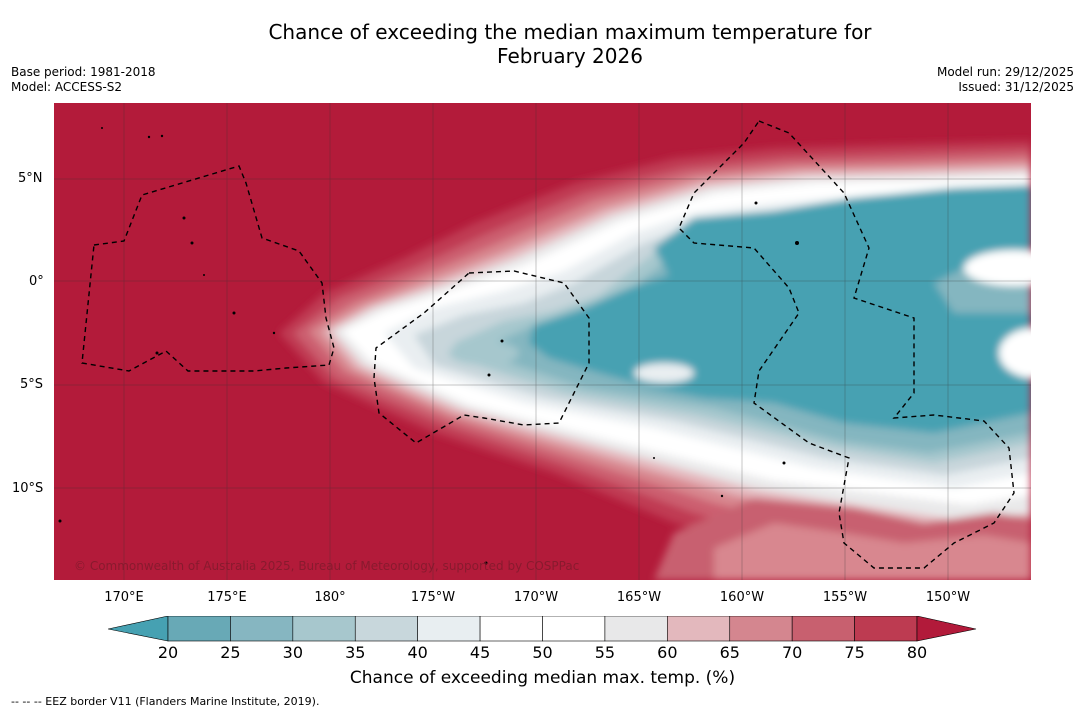 The width and height of the screenshot is (1085, 713). I want to click on lon-label-175e: 175°E, so click(227, 597).